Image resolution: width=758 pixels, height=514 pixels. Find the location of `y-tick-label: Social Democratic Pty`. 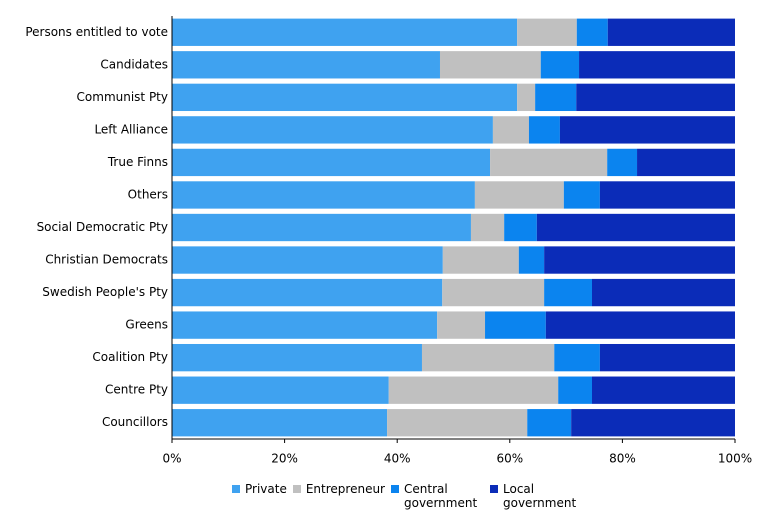

y-tick-label: Social Democratic Pty is located at coordinates (102, 227).